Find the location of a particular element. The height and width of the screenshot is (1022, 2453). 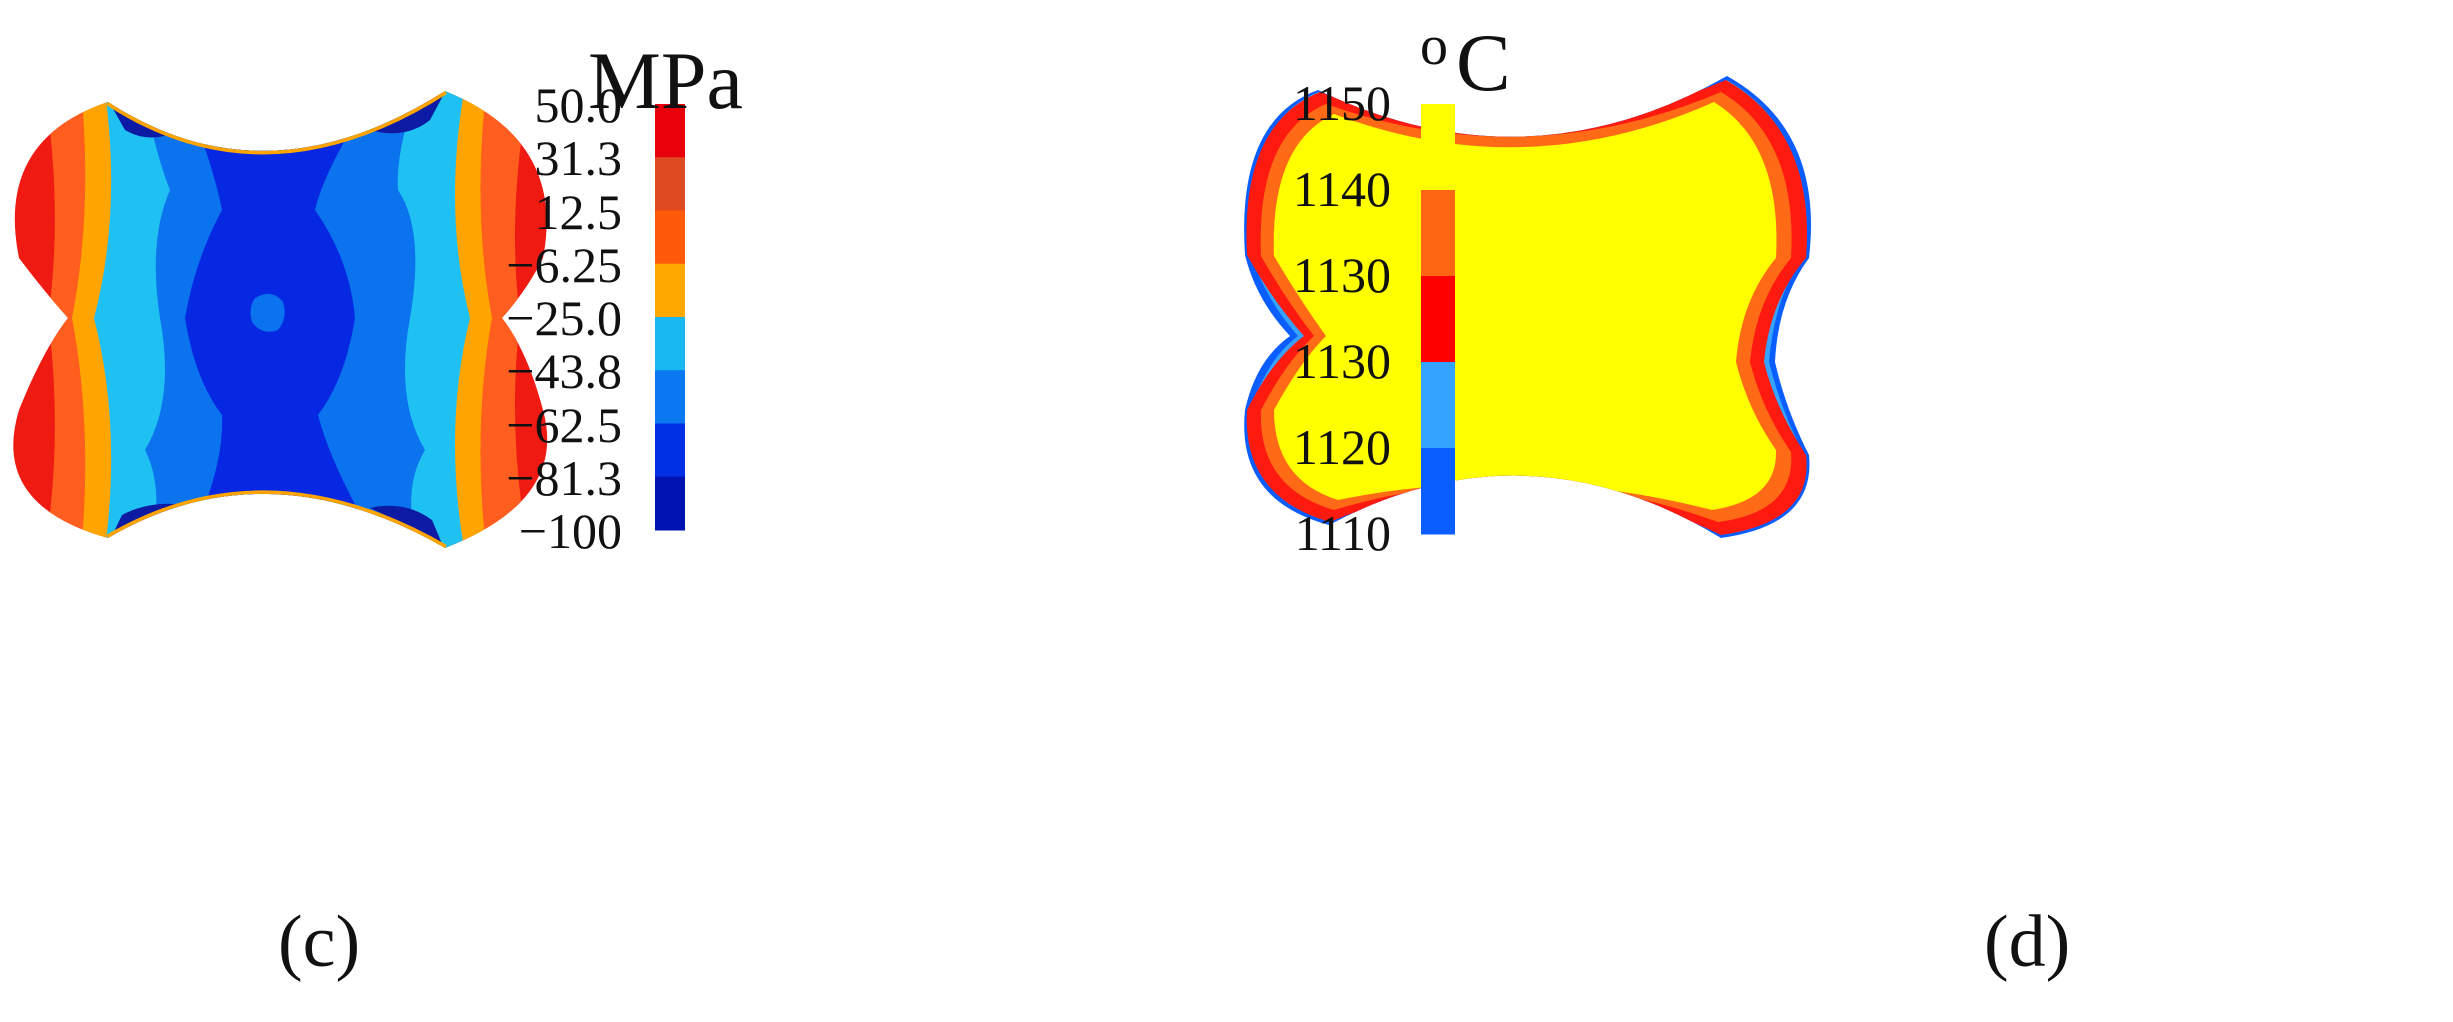

stress-tick-label: −6.25 is located at coordinates (564, 264).